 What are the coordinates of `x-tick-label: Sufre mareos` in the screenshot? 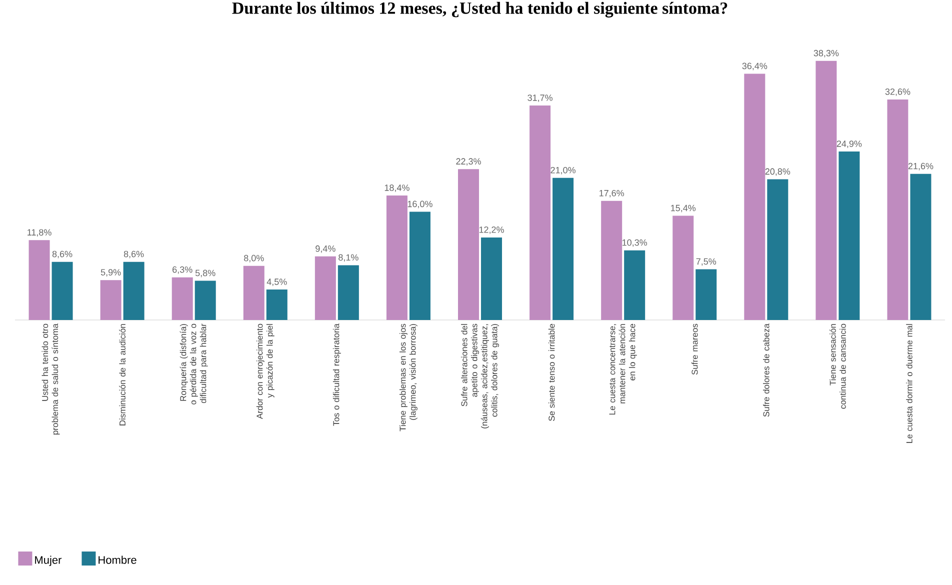 It's located at (695, 349).